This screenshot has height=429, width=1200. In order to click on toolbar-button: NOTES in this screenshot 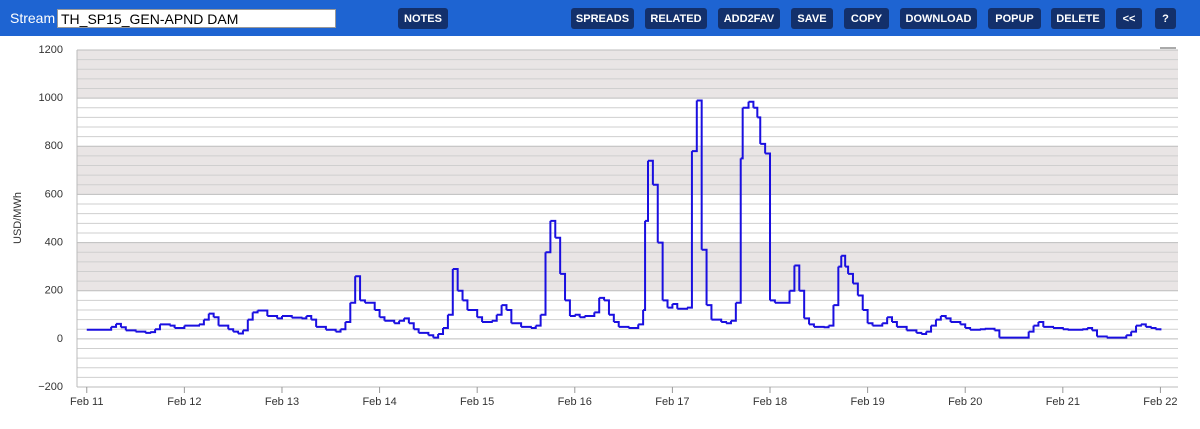, I will do `click(423, 18)`.